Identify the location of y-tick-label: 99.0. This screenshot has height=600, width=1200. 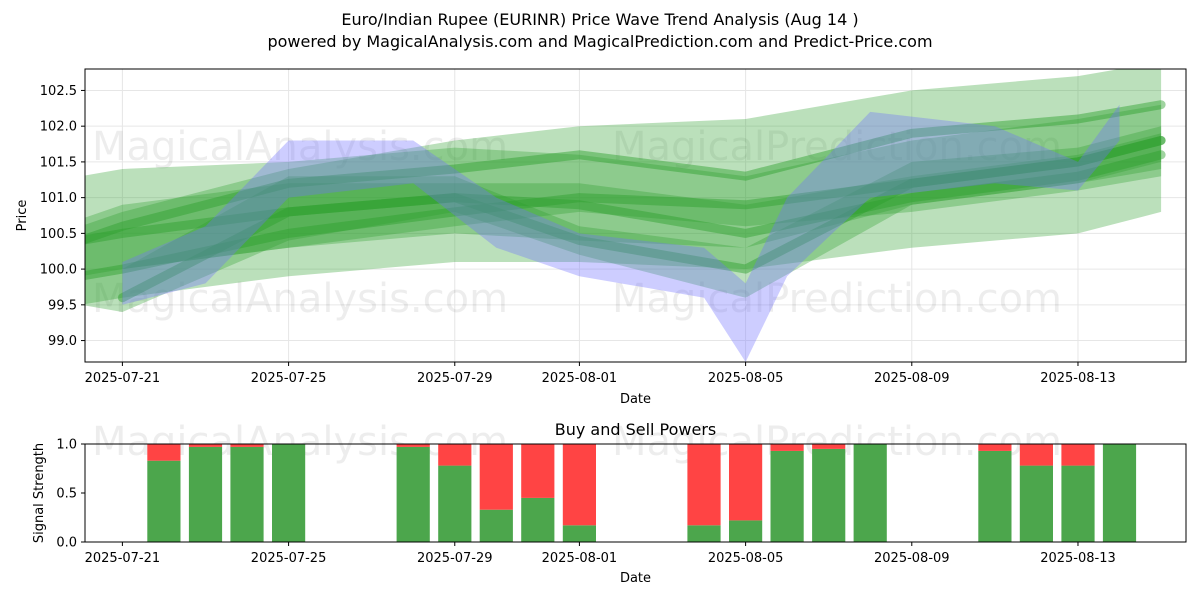
(62, 341).